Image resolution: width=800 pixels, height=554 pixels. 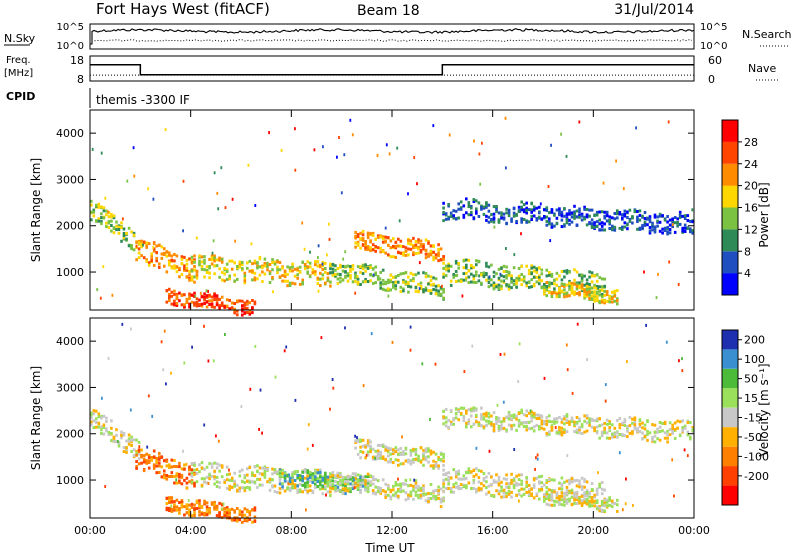 What do you see at coordinates (392, 40) in the screenshot?
I see `nsearch-trace` at bounding box center [392, 40].